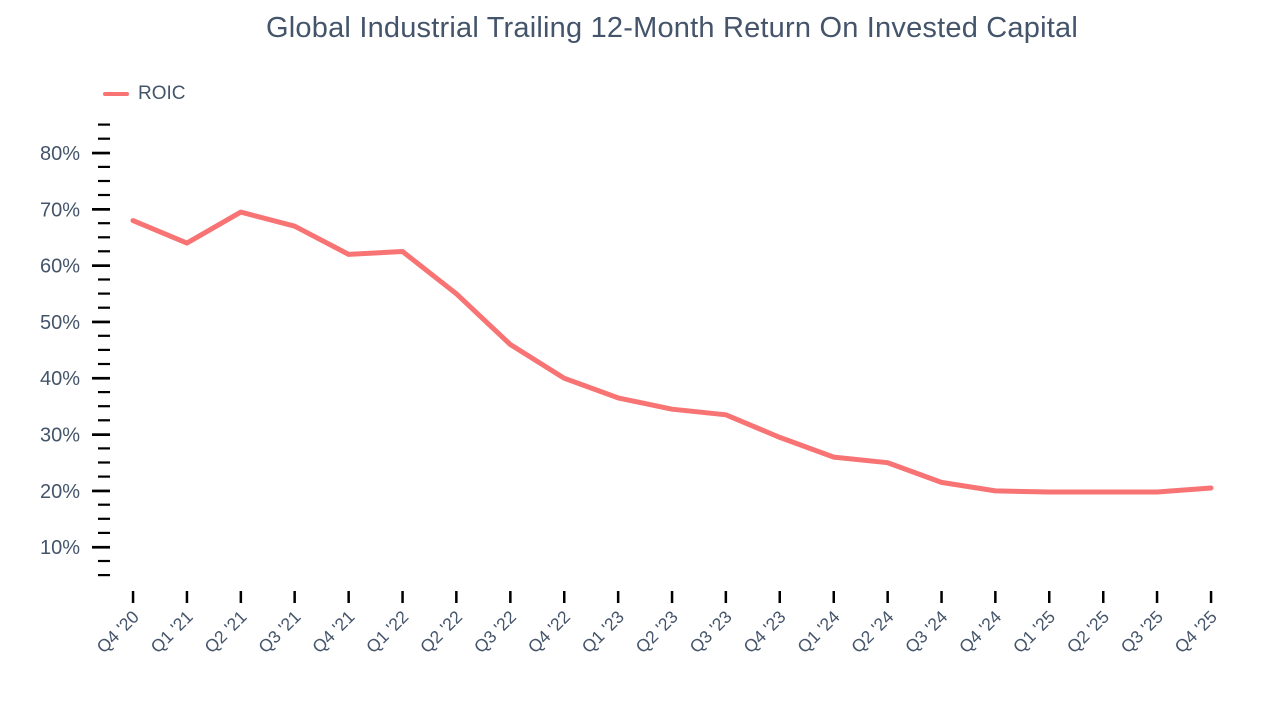 The image size is (1280, 720). I want to click on x-axis-tick-label: Q2 '25, so click(1088, 632).